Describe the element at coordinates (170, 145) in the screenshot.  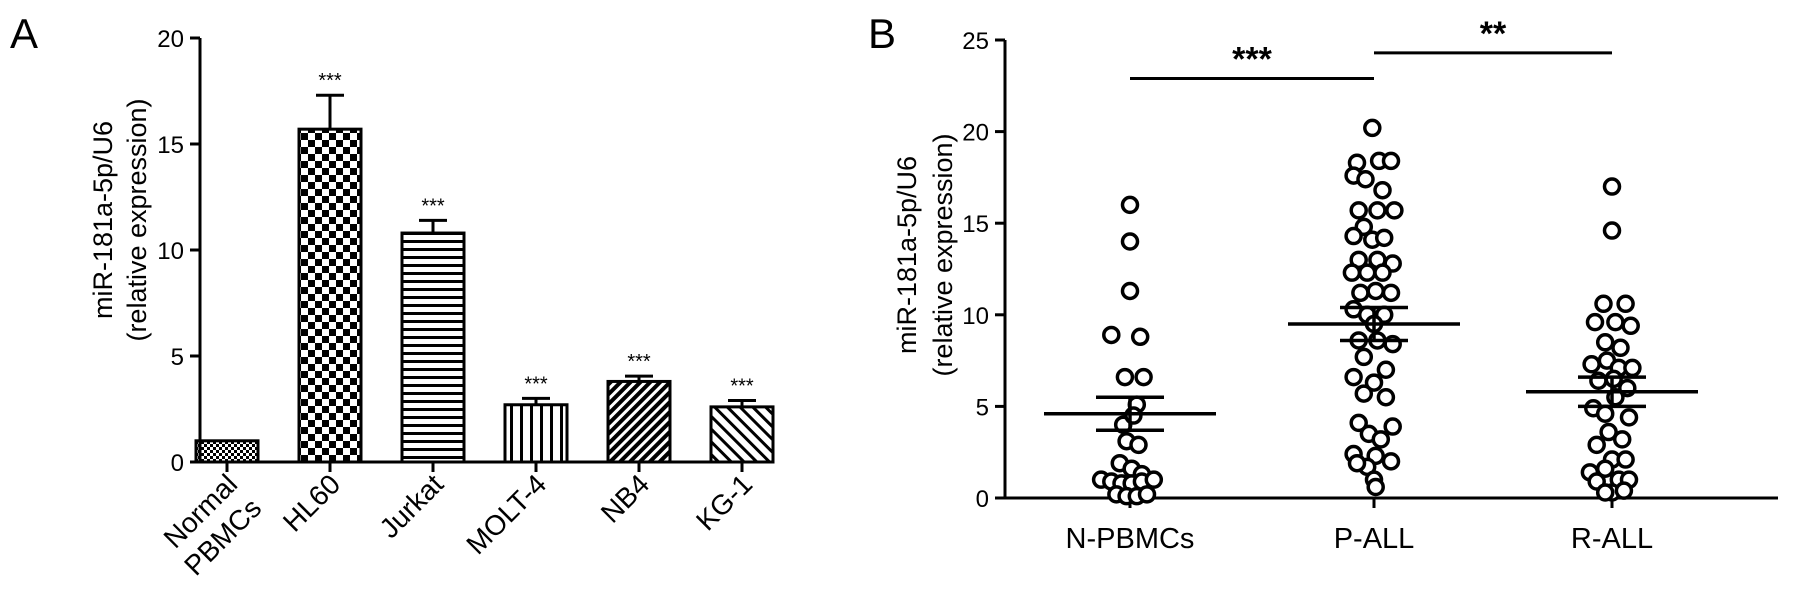
I see `panel-a-y-tick-label: 15` at that location.